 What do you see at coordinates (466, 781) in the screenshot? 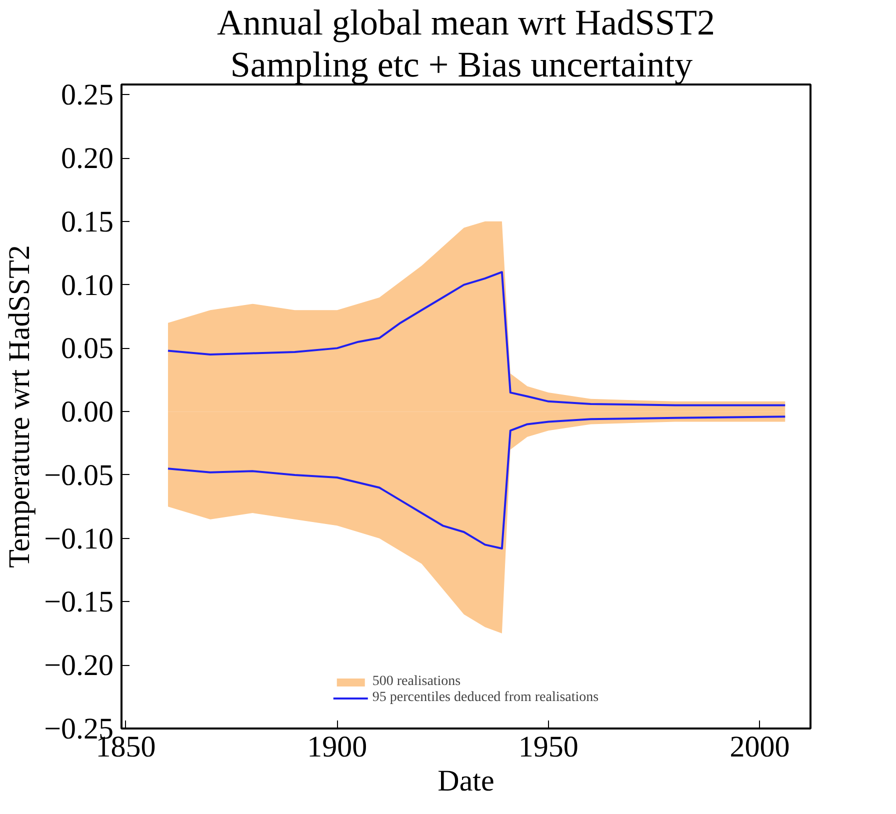
I see `x-axis-title: Date` at bounding box center [466, 781].